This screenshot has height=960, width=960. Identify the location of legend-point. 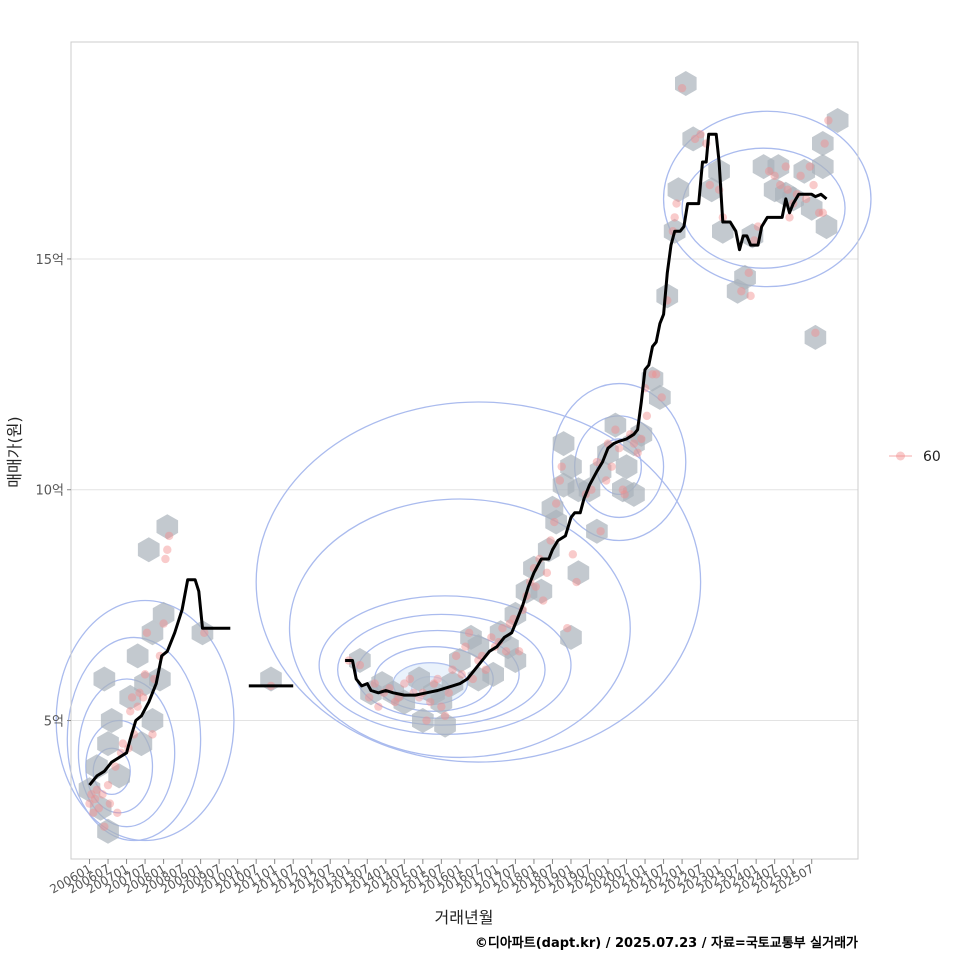
(900, 456).